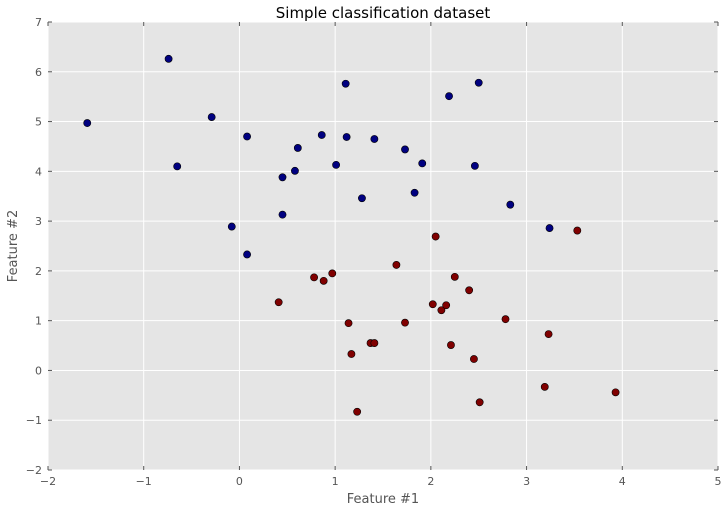 The height and width of the screenshot is (512, 727). Describe the element at coordinates (144, 481) in the screenshot. I see `x-tick-label: −1` at that location.